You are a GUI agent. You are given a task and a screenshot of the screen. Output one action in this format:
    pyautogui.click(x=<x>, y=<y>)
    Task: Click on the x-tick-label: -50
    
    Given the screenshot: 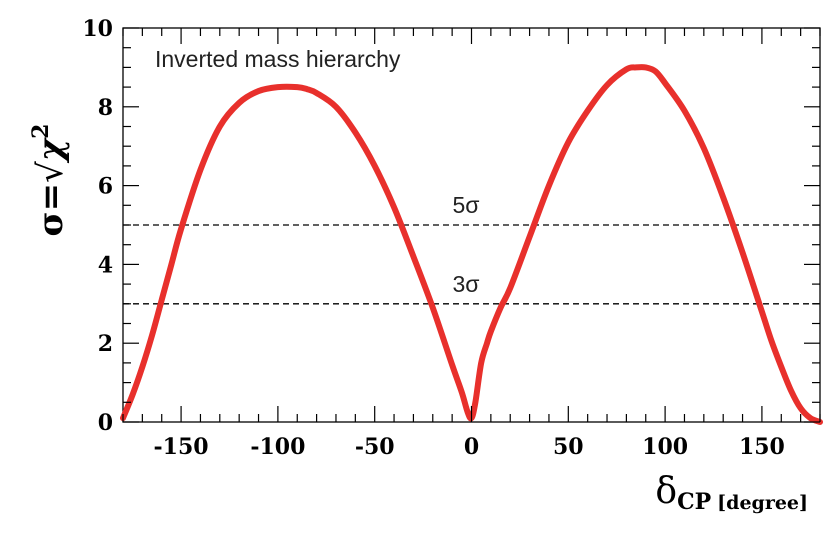 What is the action you would take?
    pyautogui.click(x=375, y=447)
    